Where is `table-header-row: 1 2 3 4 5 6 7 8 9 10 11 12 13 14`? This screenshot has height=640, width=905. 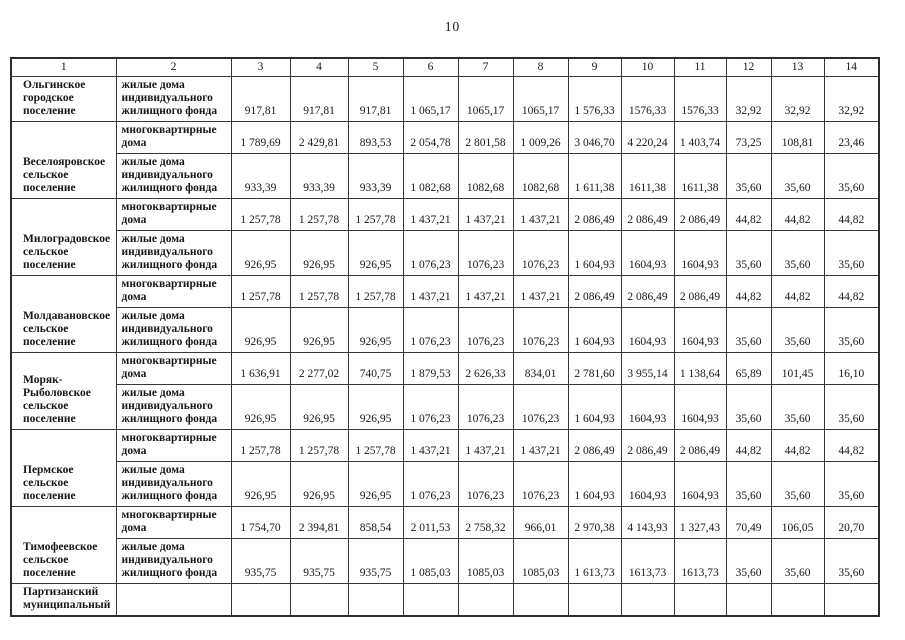 table-header-row: 1 2 3 4 5 6 7 8 9 10 11 12 13 14 is located at coordinates (445, 67).